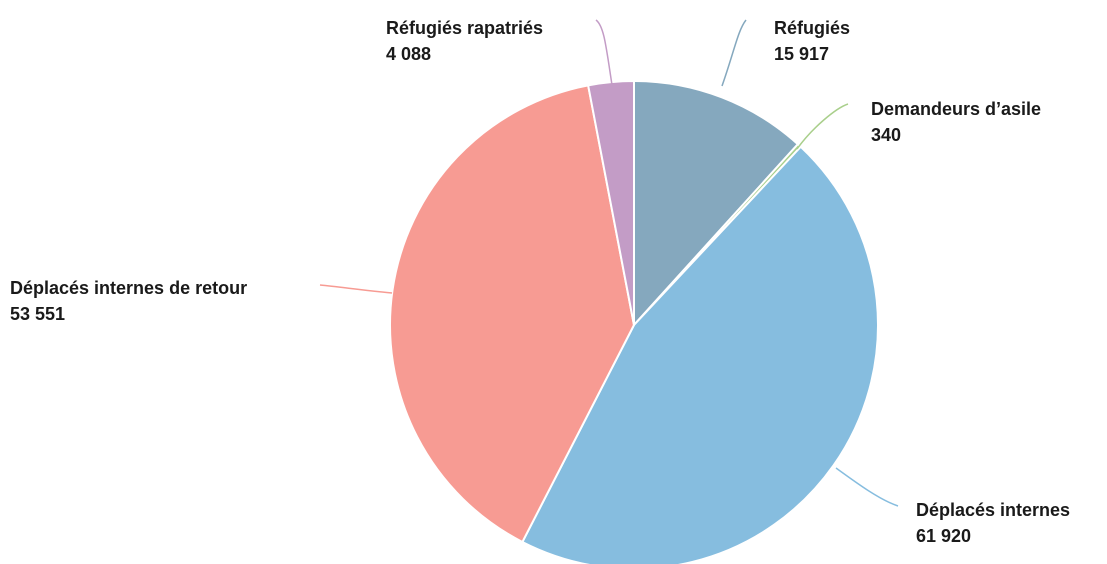 The image size is (1107, 564). I want to click on leader-line-refugies, so click(734, 53).